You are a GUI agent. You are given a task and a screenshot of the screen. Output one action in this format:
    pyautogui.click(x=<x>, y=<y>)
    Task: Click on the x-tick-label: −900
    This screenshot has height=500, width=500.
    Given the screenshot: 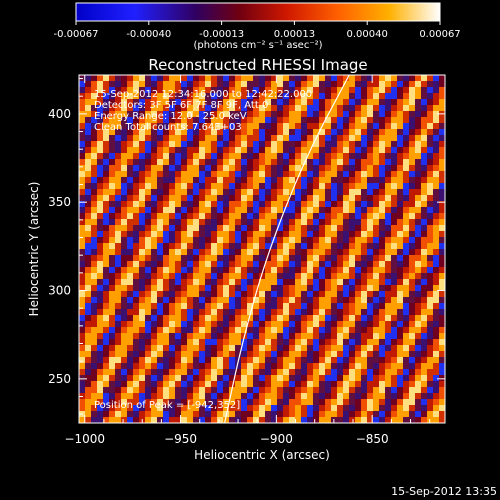 What is the action you would take?
    pyautogui.click(x=276, y=439)
    